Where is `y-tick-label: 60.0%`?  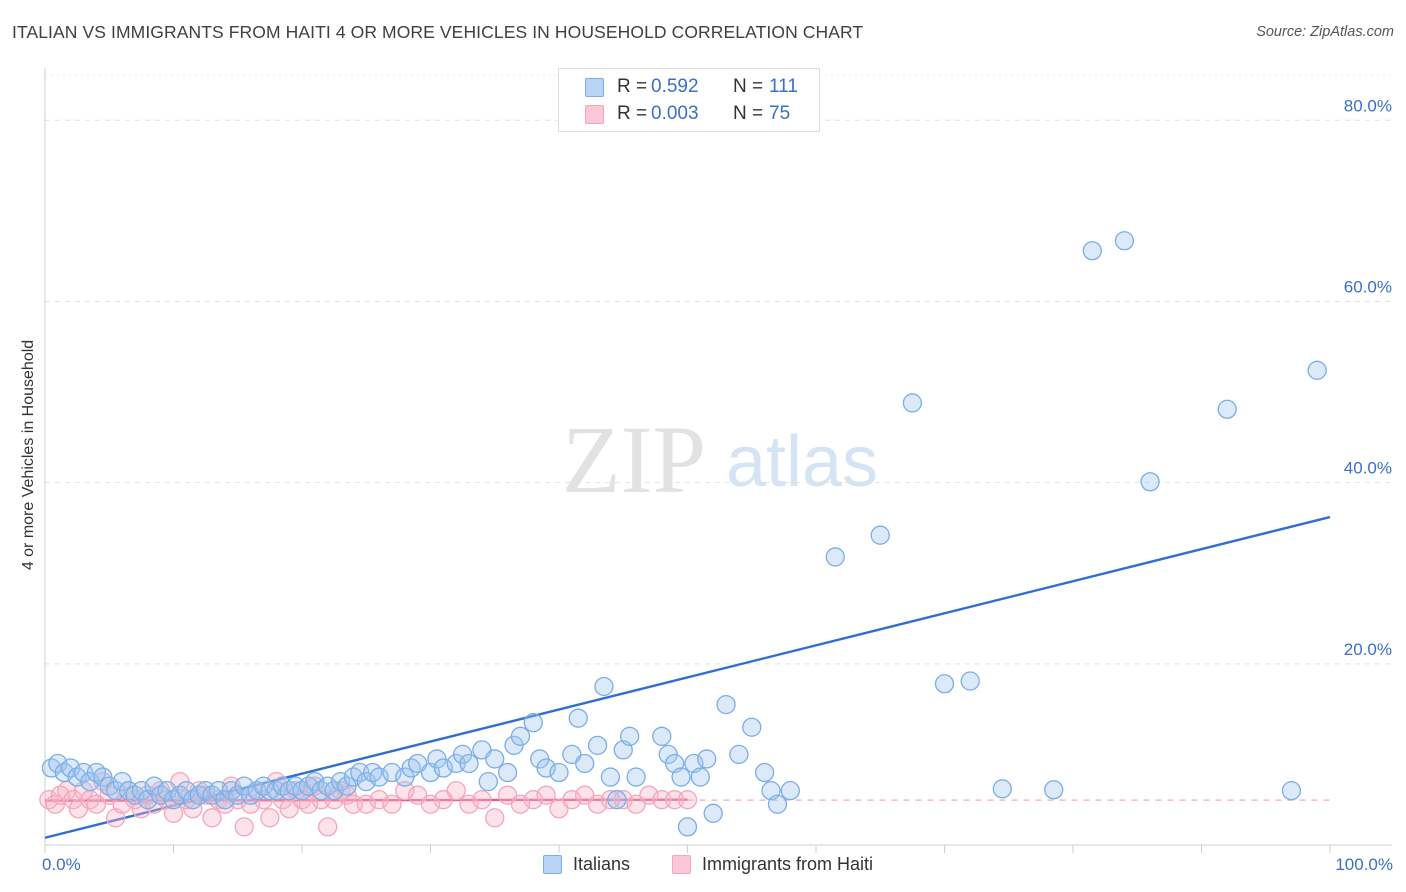 y-tick-label: 60.0% is located at coordinates (1368, 286).